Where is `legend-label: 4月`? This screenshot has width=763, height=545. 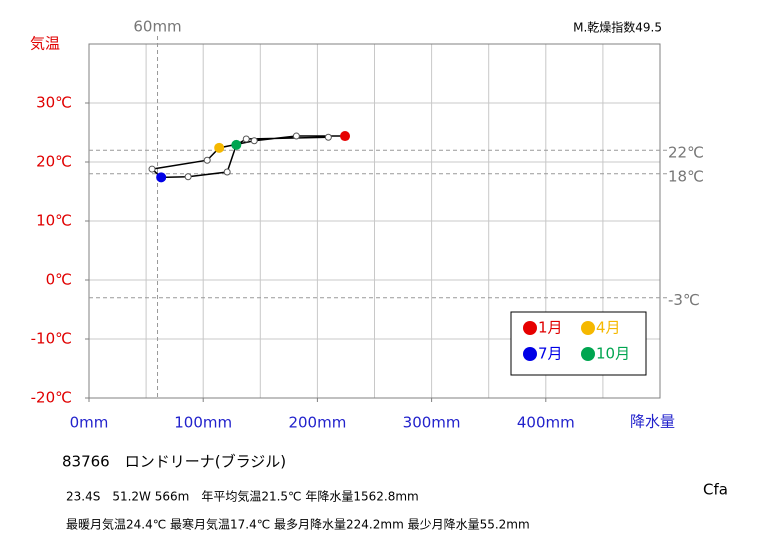 legend-label: 4月 is located at coordinates (608, 328).